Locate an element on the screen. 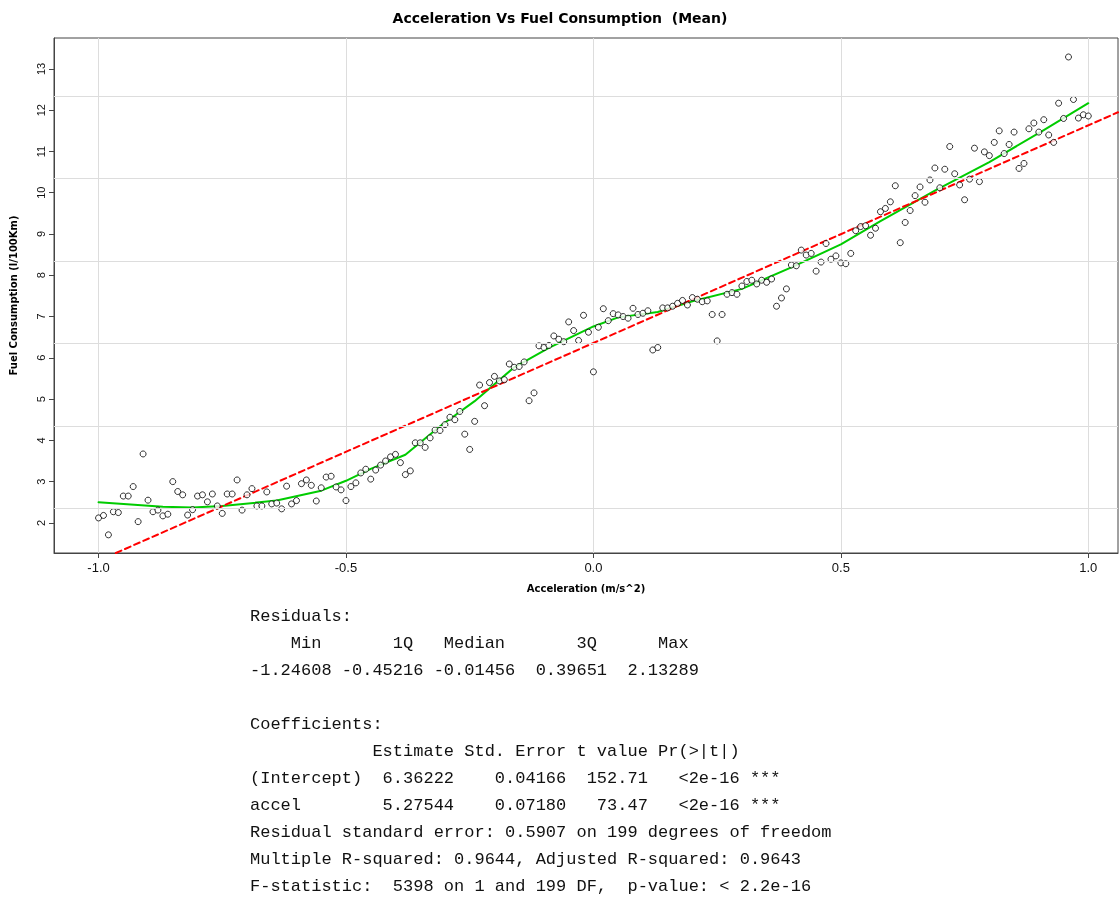  y-tick-label: 13 is located at coordinates (40, 69).